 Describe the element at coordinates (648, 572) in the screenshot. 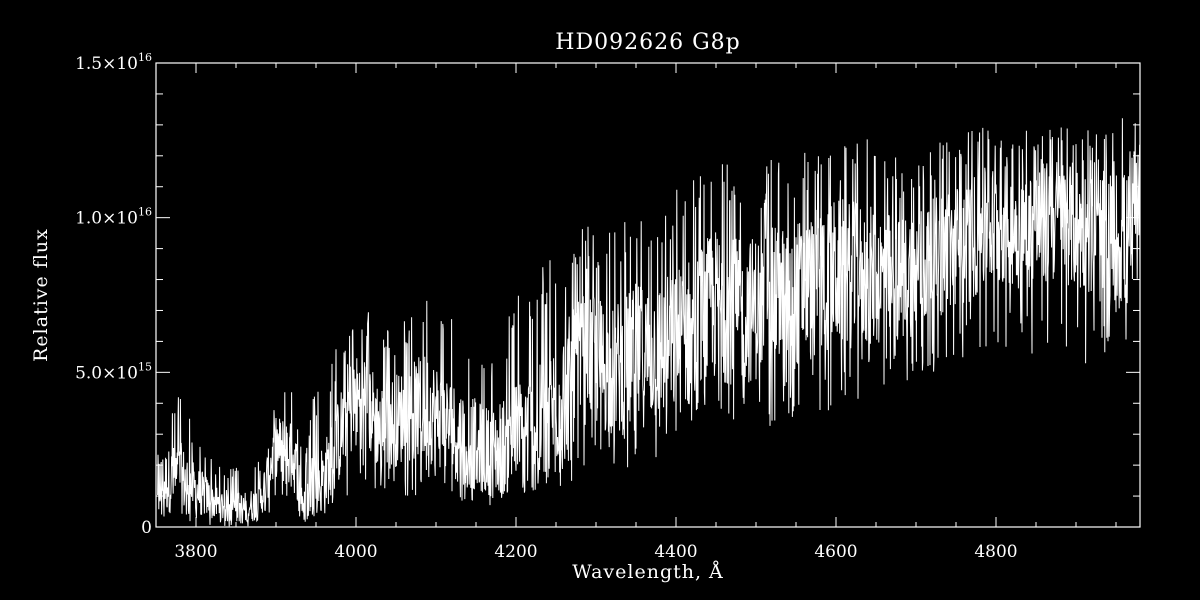

I see `x-axis-label: Wavelength, Å` at that location.